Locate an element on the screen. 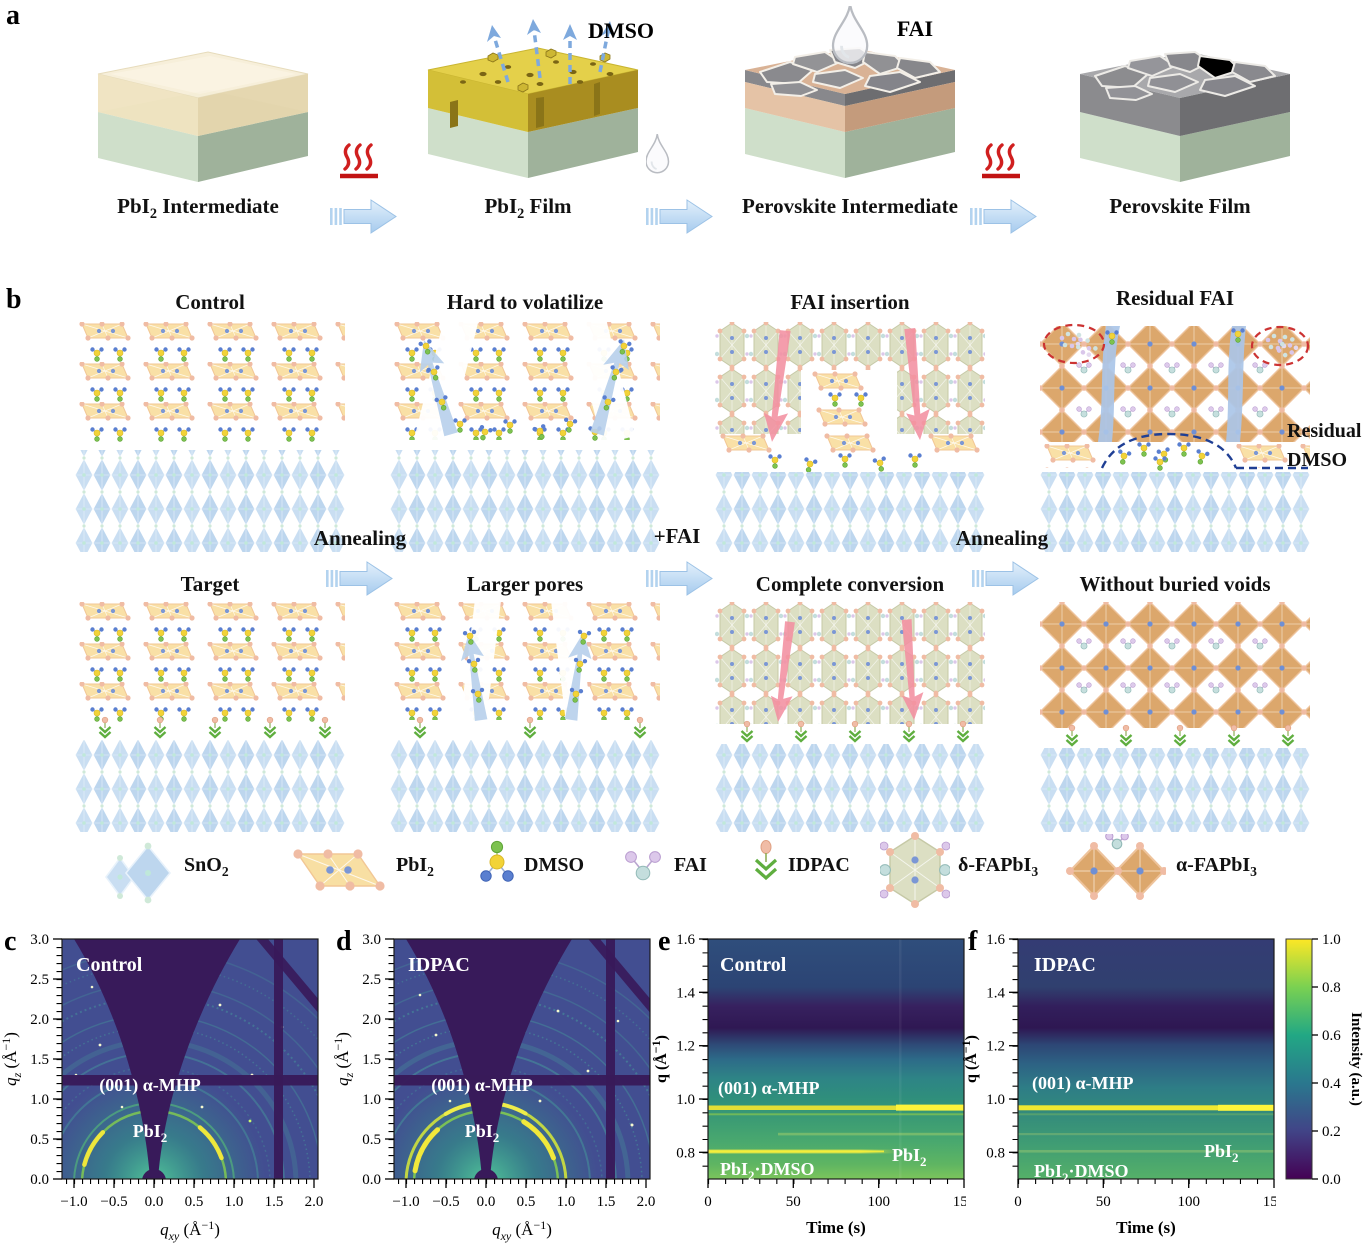 The width and height of the screenshot is (1367, 1252). block-title-larger-pores: Larger pores is located at coordinates (525, 584).